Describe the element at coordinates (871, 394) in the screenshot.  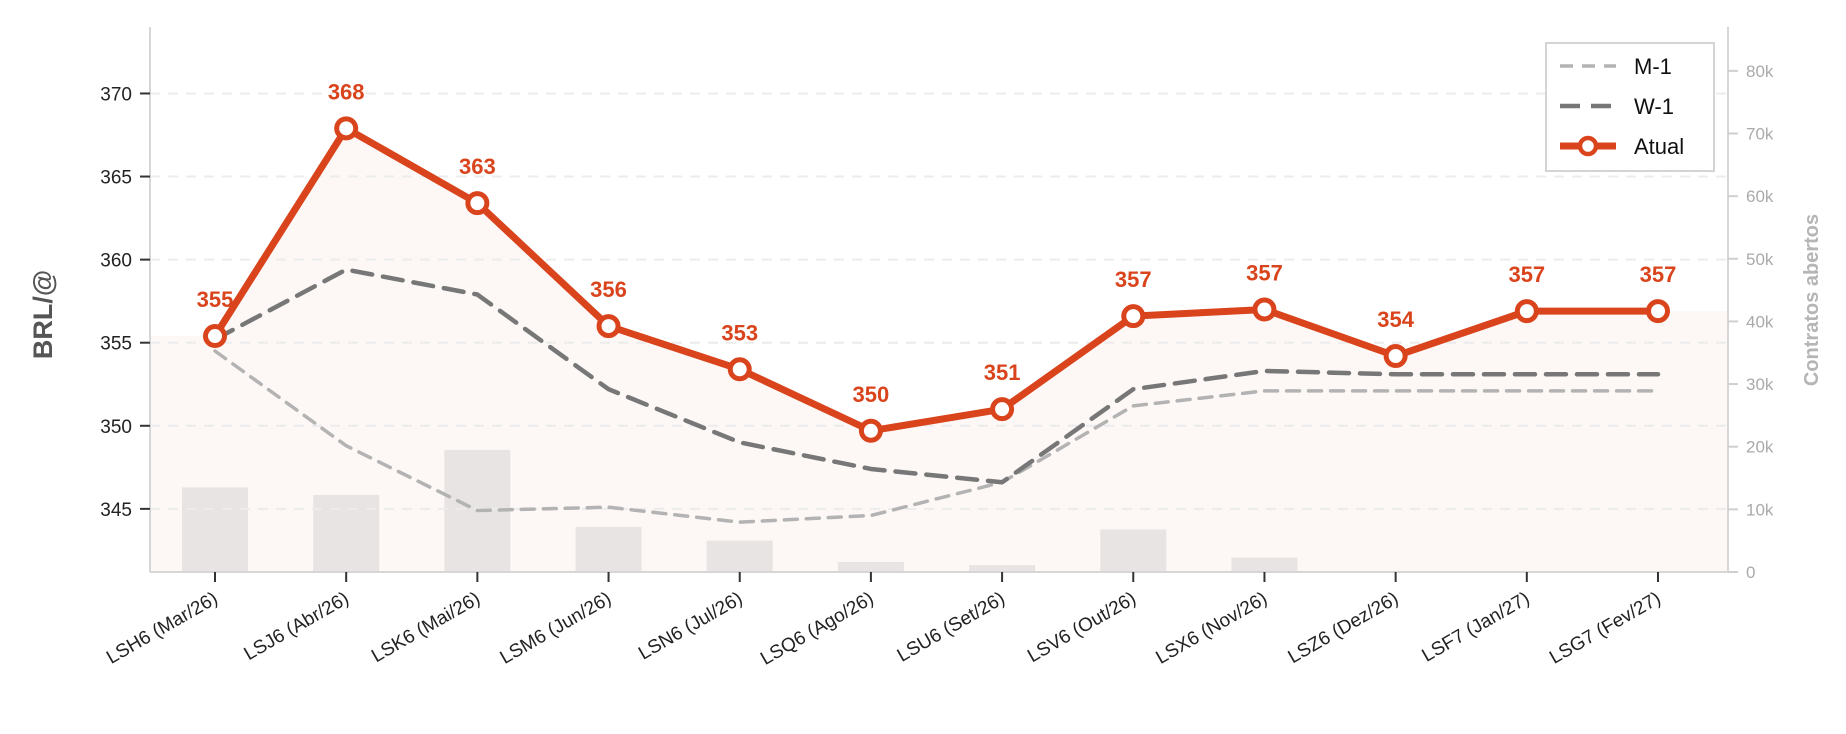
I see `data-label: 350` at that location.